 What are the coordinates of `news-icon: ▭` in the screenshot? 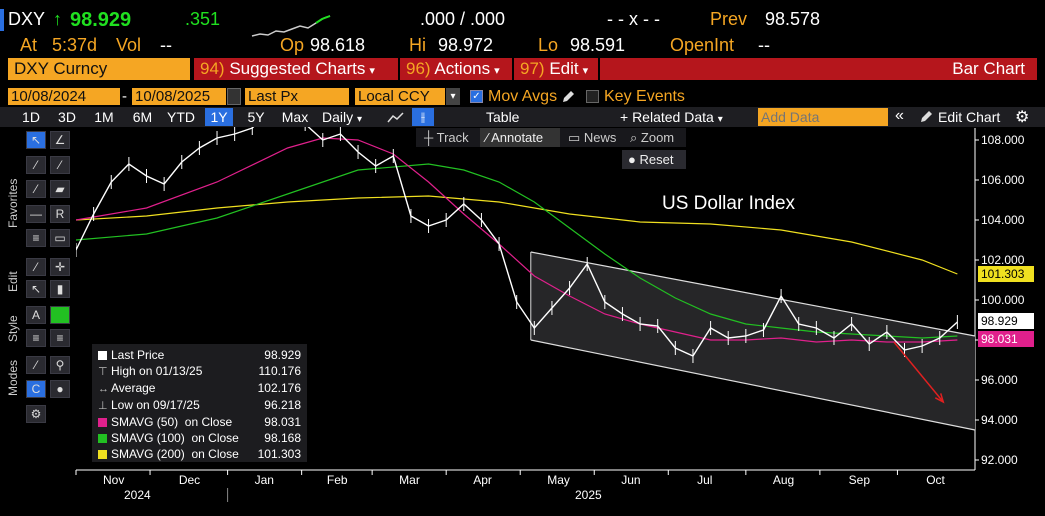 It's located at (574, 137).